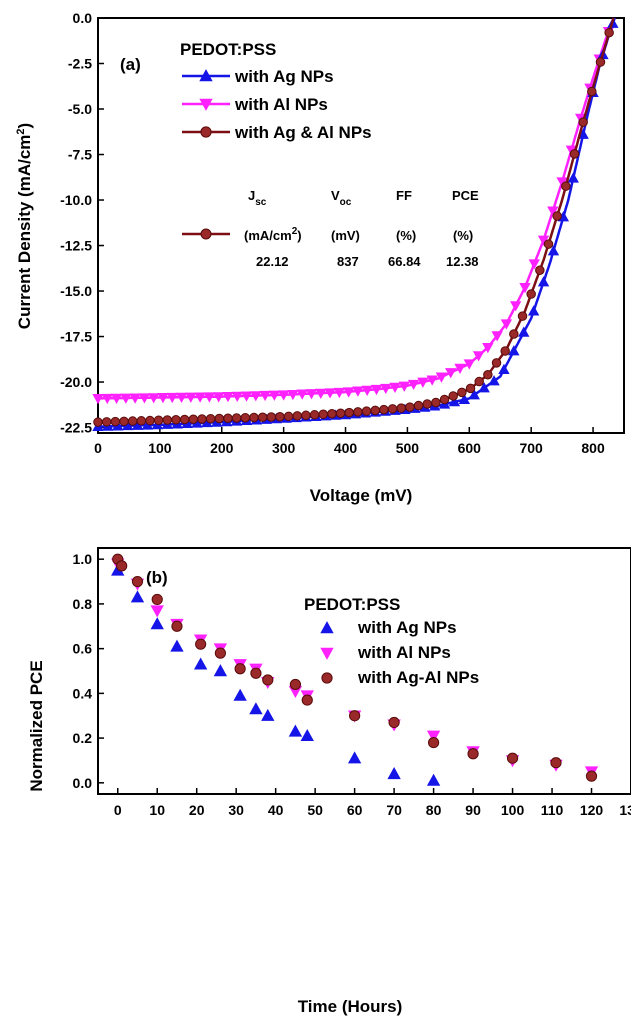 The height and width of the screenshot is (1031, 631). I want to click on x-tick-label-b: 60, so click(355, 810).